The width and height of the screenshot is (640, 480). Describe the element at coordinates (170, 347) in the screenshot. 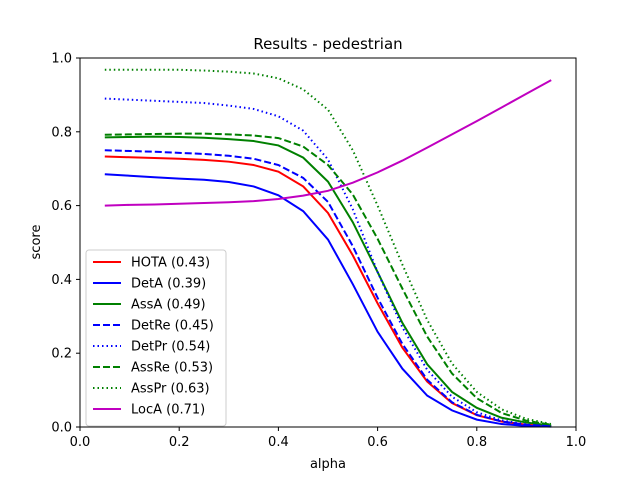

I see `legend-label: DetPr (0.54)` at that location.